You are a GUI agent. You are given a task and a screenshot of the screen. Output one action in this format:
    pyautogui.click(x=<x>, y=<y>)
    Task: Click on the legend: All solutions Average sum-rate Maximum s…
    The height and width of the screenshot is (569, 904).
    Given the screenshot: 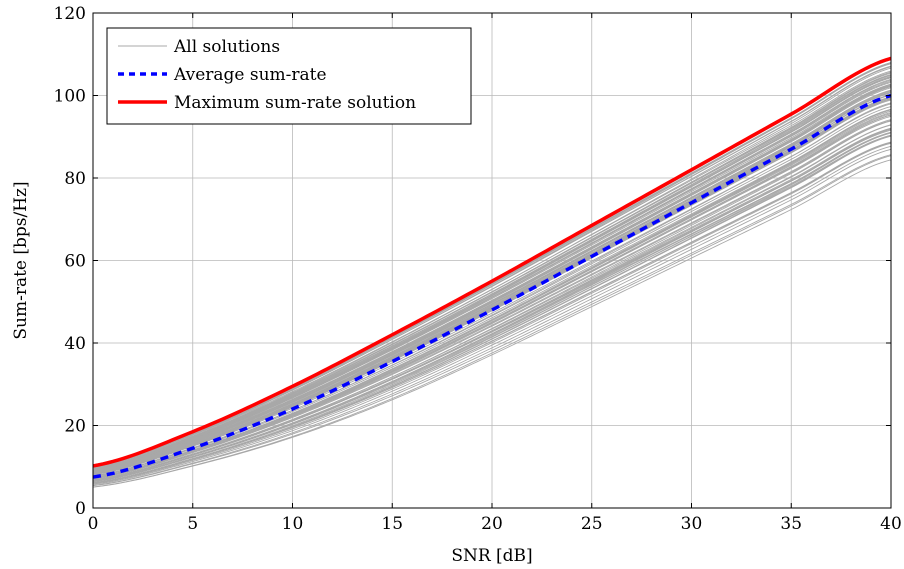 What is the action you would take?
    pyautogui.click(x=289, y=76)
    